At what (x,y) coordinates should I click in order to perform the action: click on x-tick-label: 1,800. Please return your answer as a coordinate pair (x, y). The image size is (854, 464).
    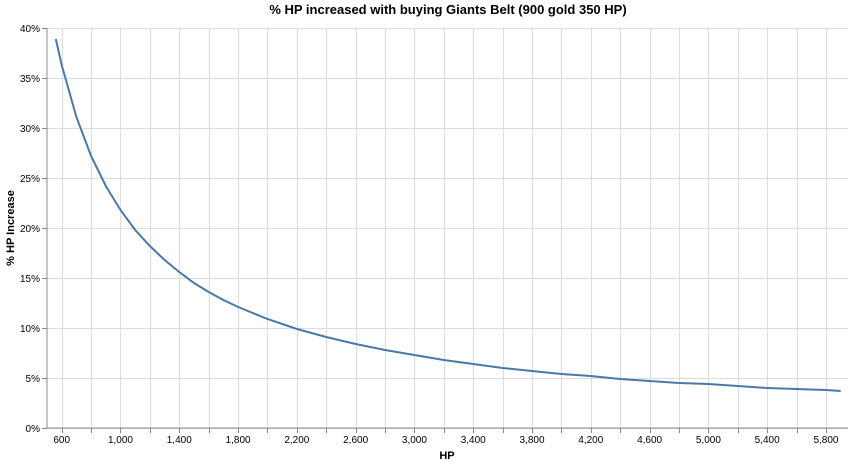
    Looking at the image, I should click on (238, 440).